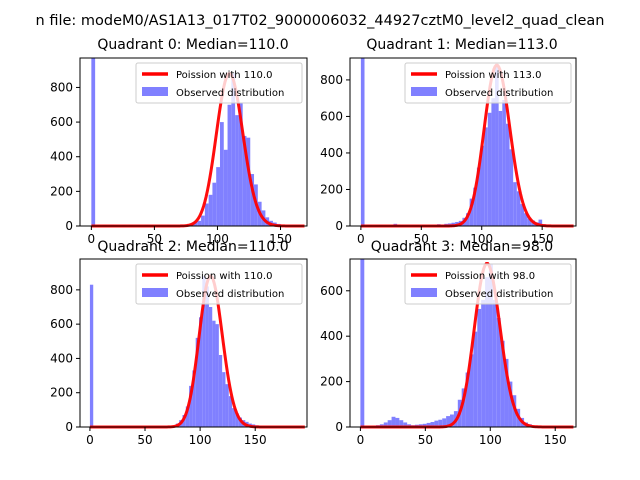 This screenshot has width=640, height=480. Describe the element at coordinates (192, 247) in the screenshot. I see `subplot-title: Quadrant 2: Median=110.0` at that location.